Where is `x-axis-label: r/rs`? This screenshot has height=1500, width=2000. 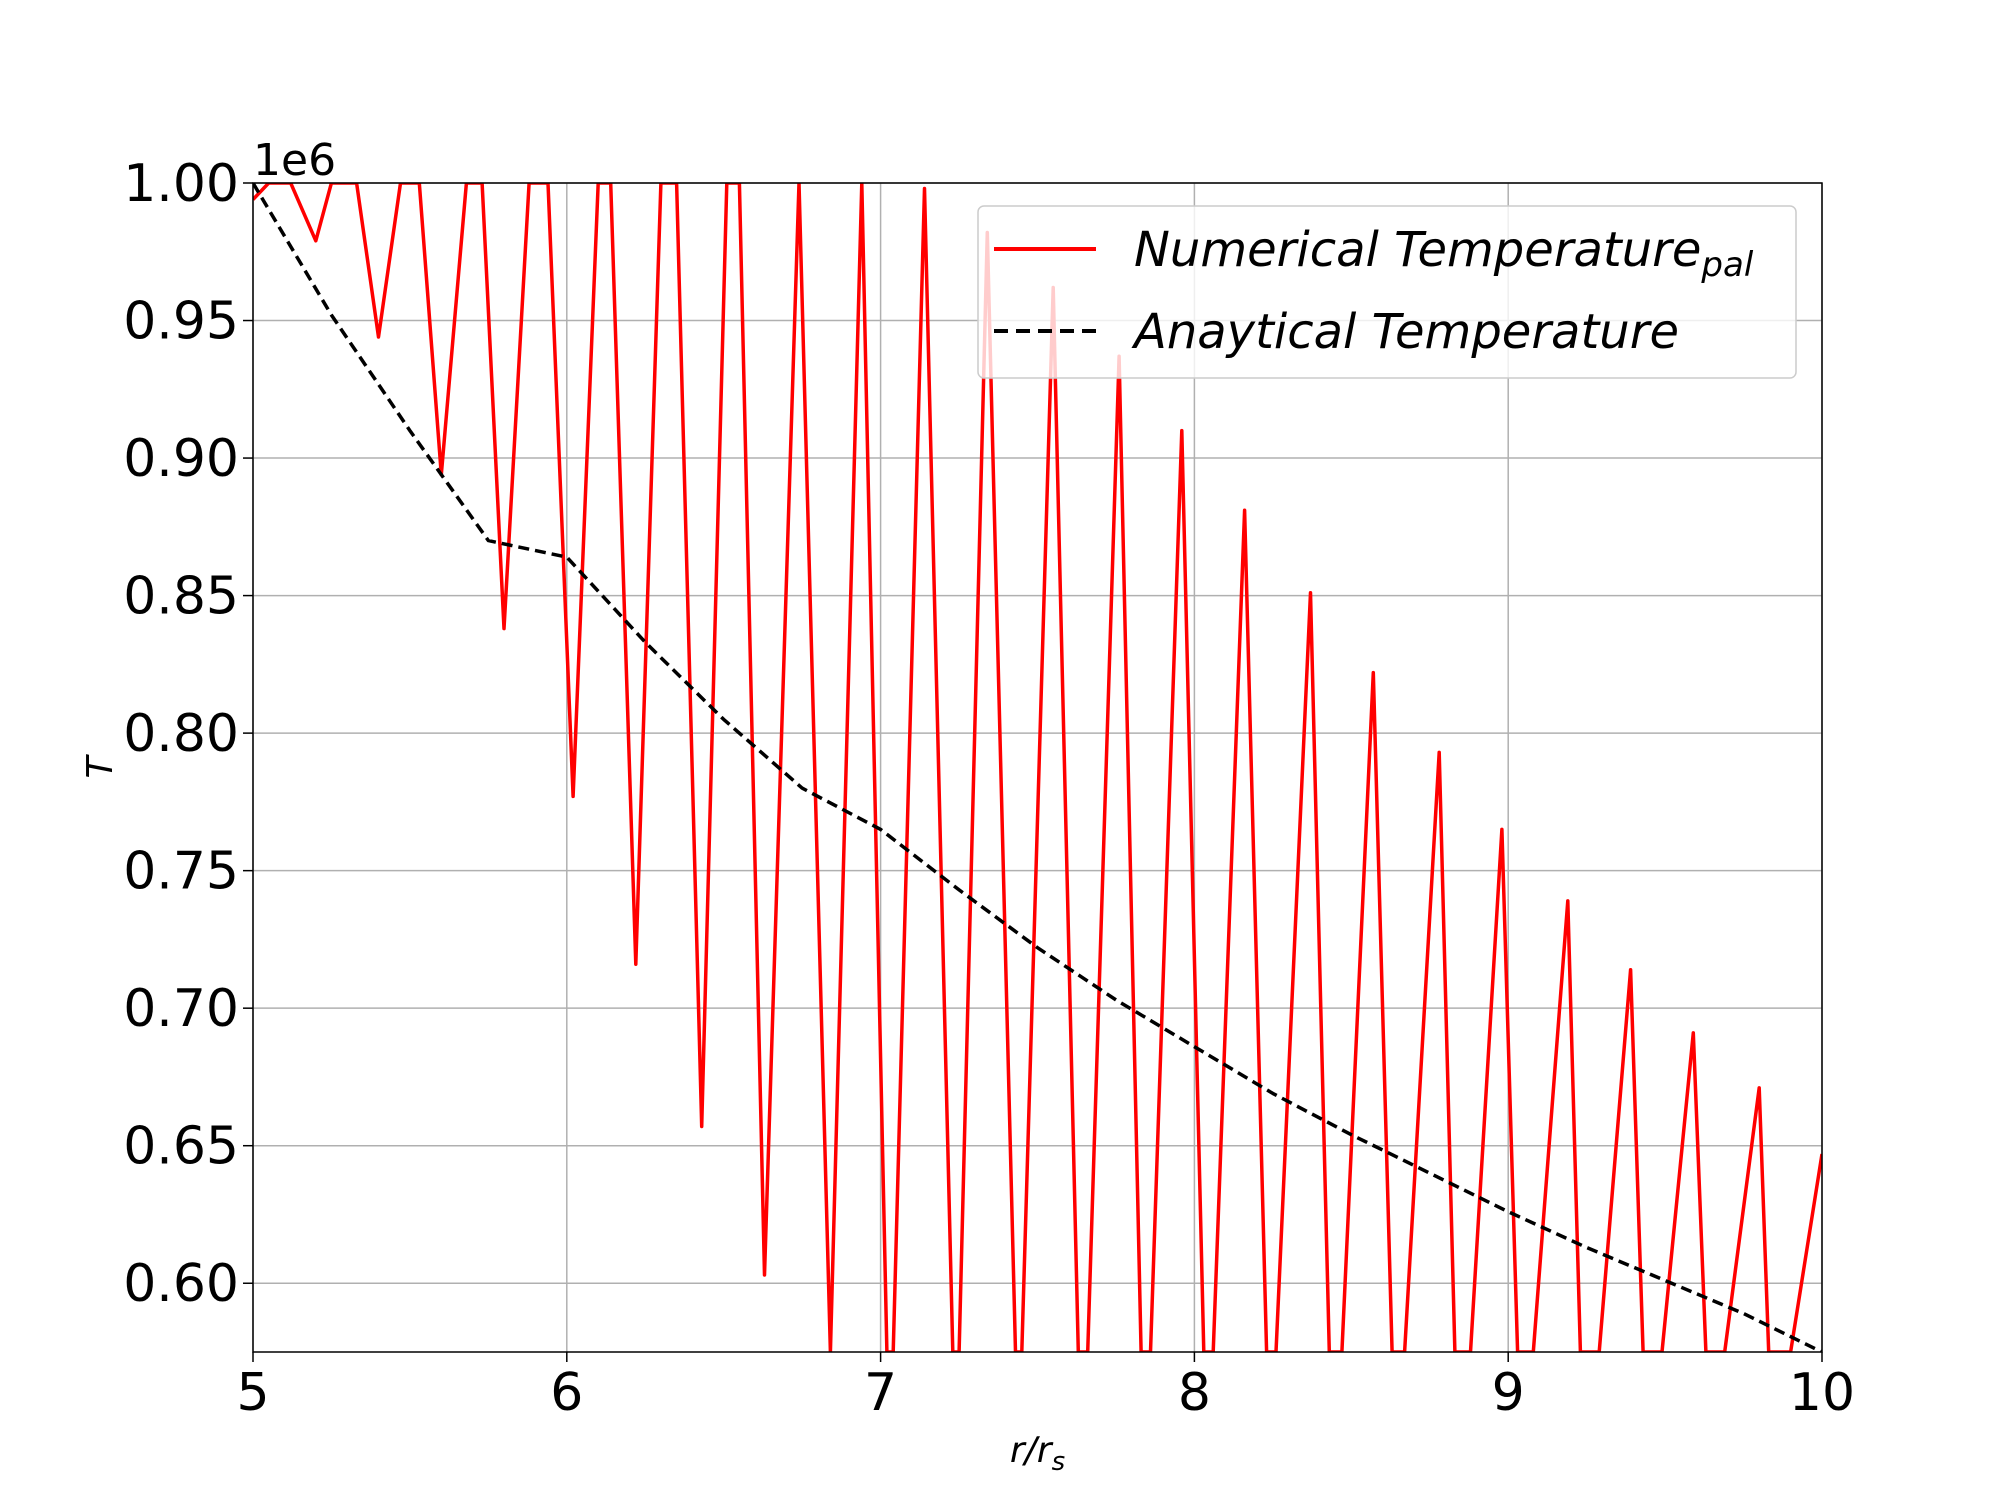 x-axis-label: r/rs is located at coordinates (1037, 1453).